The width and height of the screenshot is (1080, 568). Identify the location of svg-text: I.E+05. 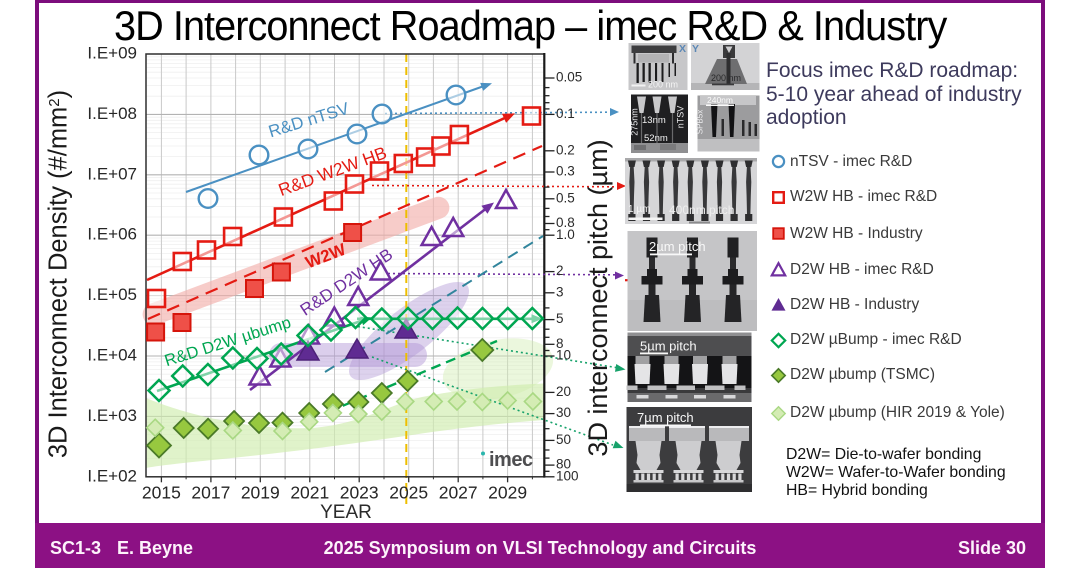
(112, 294).